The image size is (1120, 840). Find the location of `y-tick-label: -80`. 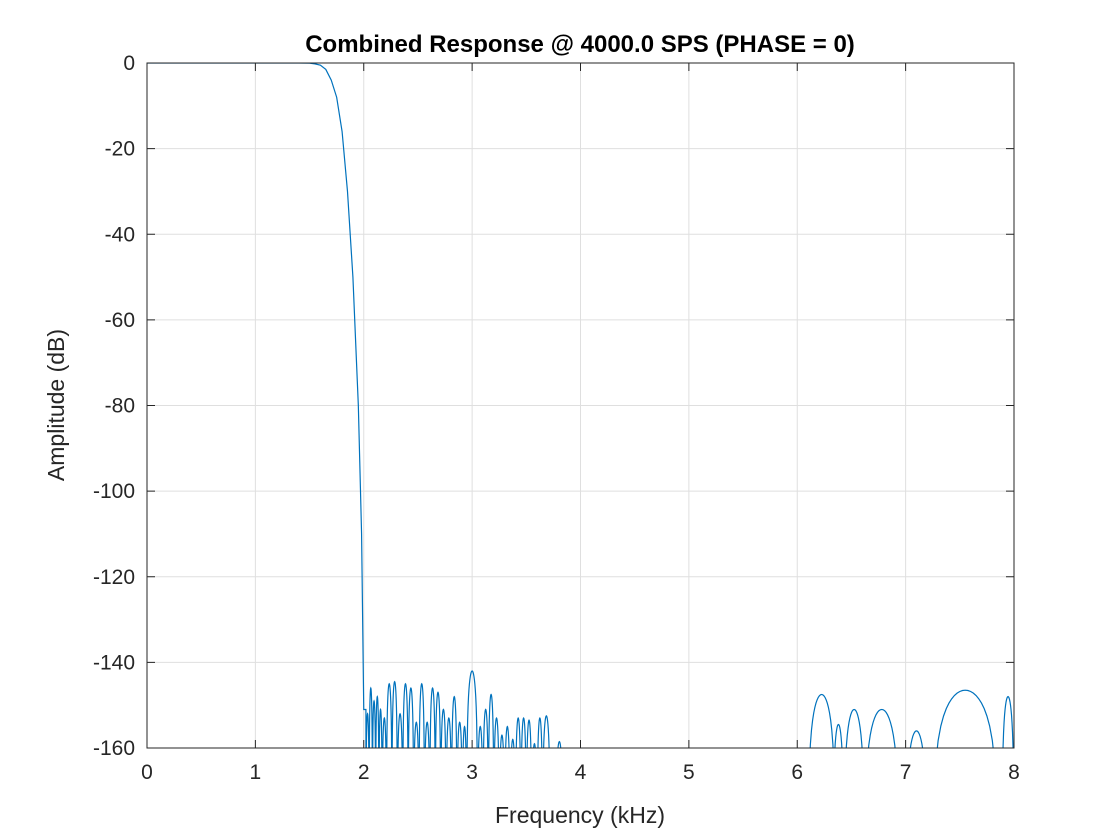

y-tick-label: -80 is located at coordinates (120, 406).